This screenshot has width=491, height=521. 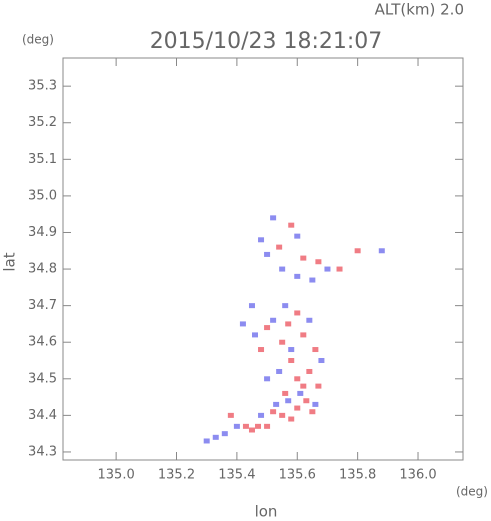 I want to click on x-tick-label: 135.2, so click(x=176, y=475).